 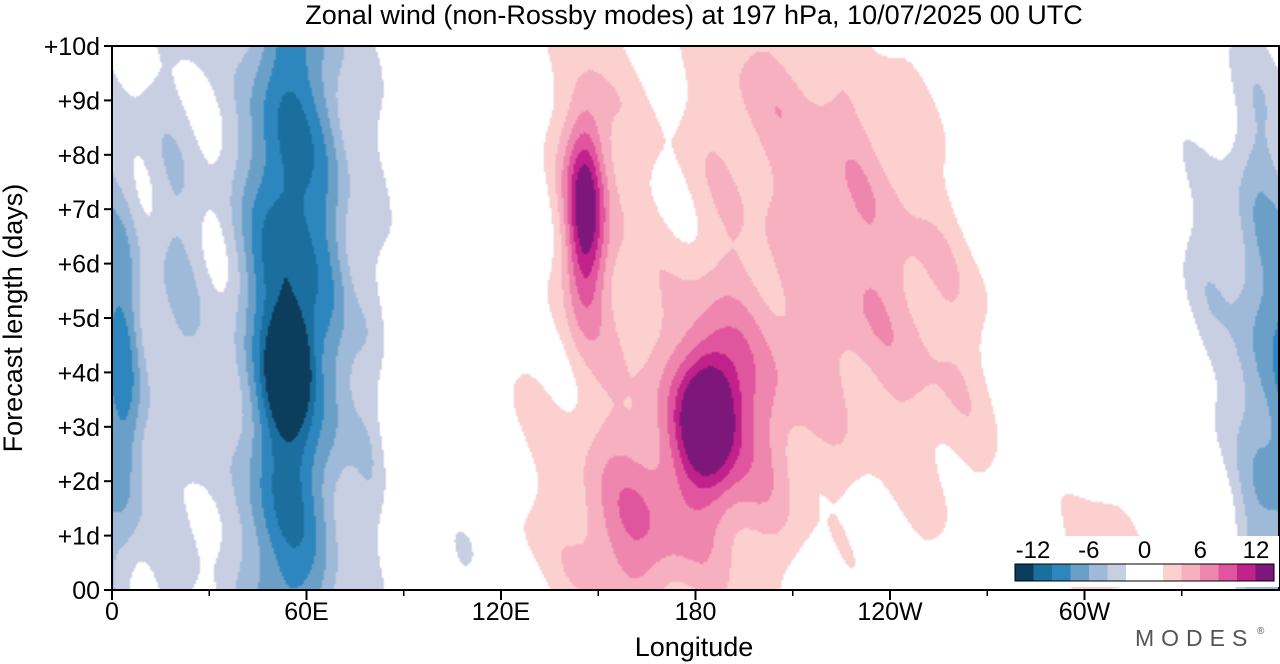 What do you see at coordinates (306, 612) in the screenshot?
I see `x-tick-label: 60E` at bounding box center [306, 612].